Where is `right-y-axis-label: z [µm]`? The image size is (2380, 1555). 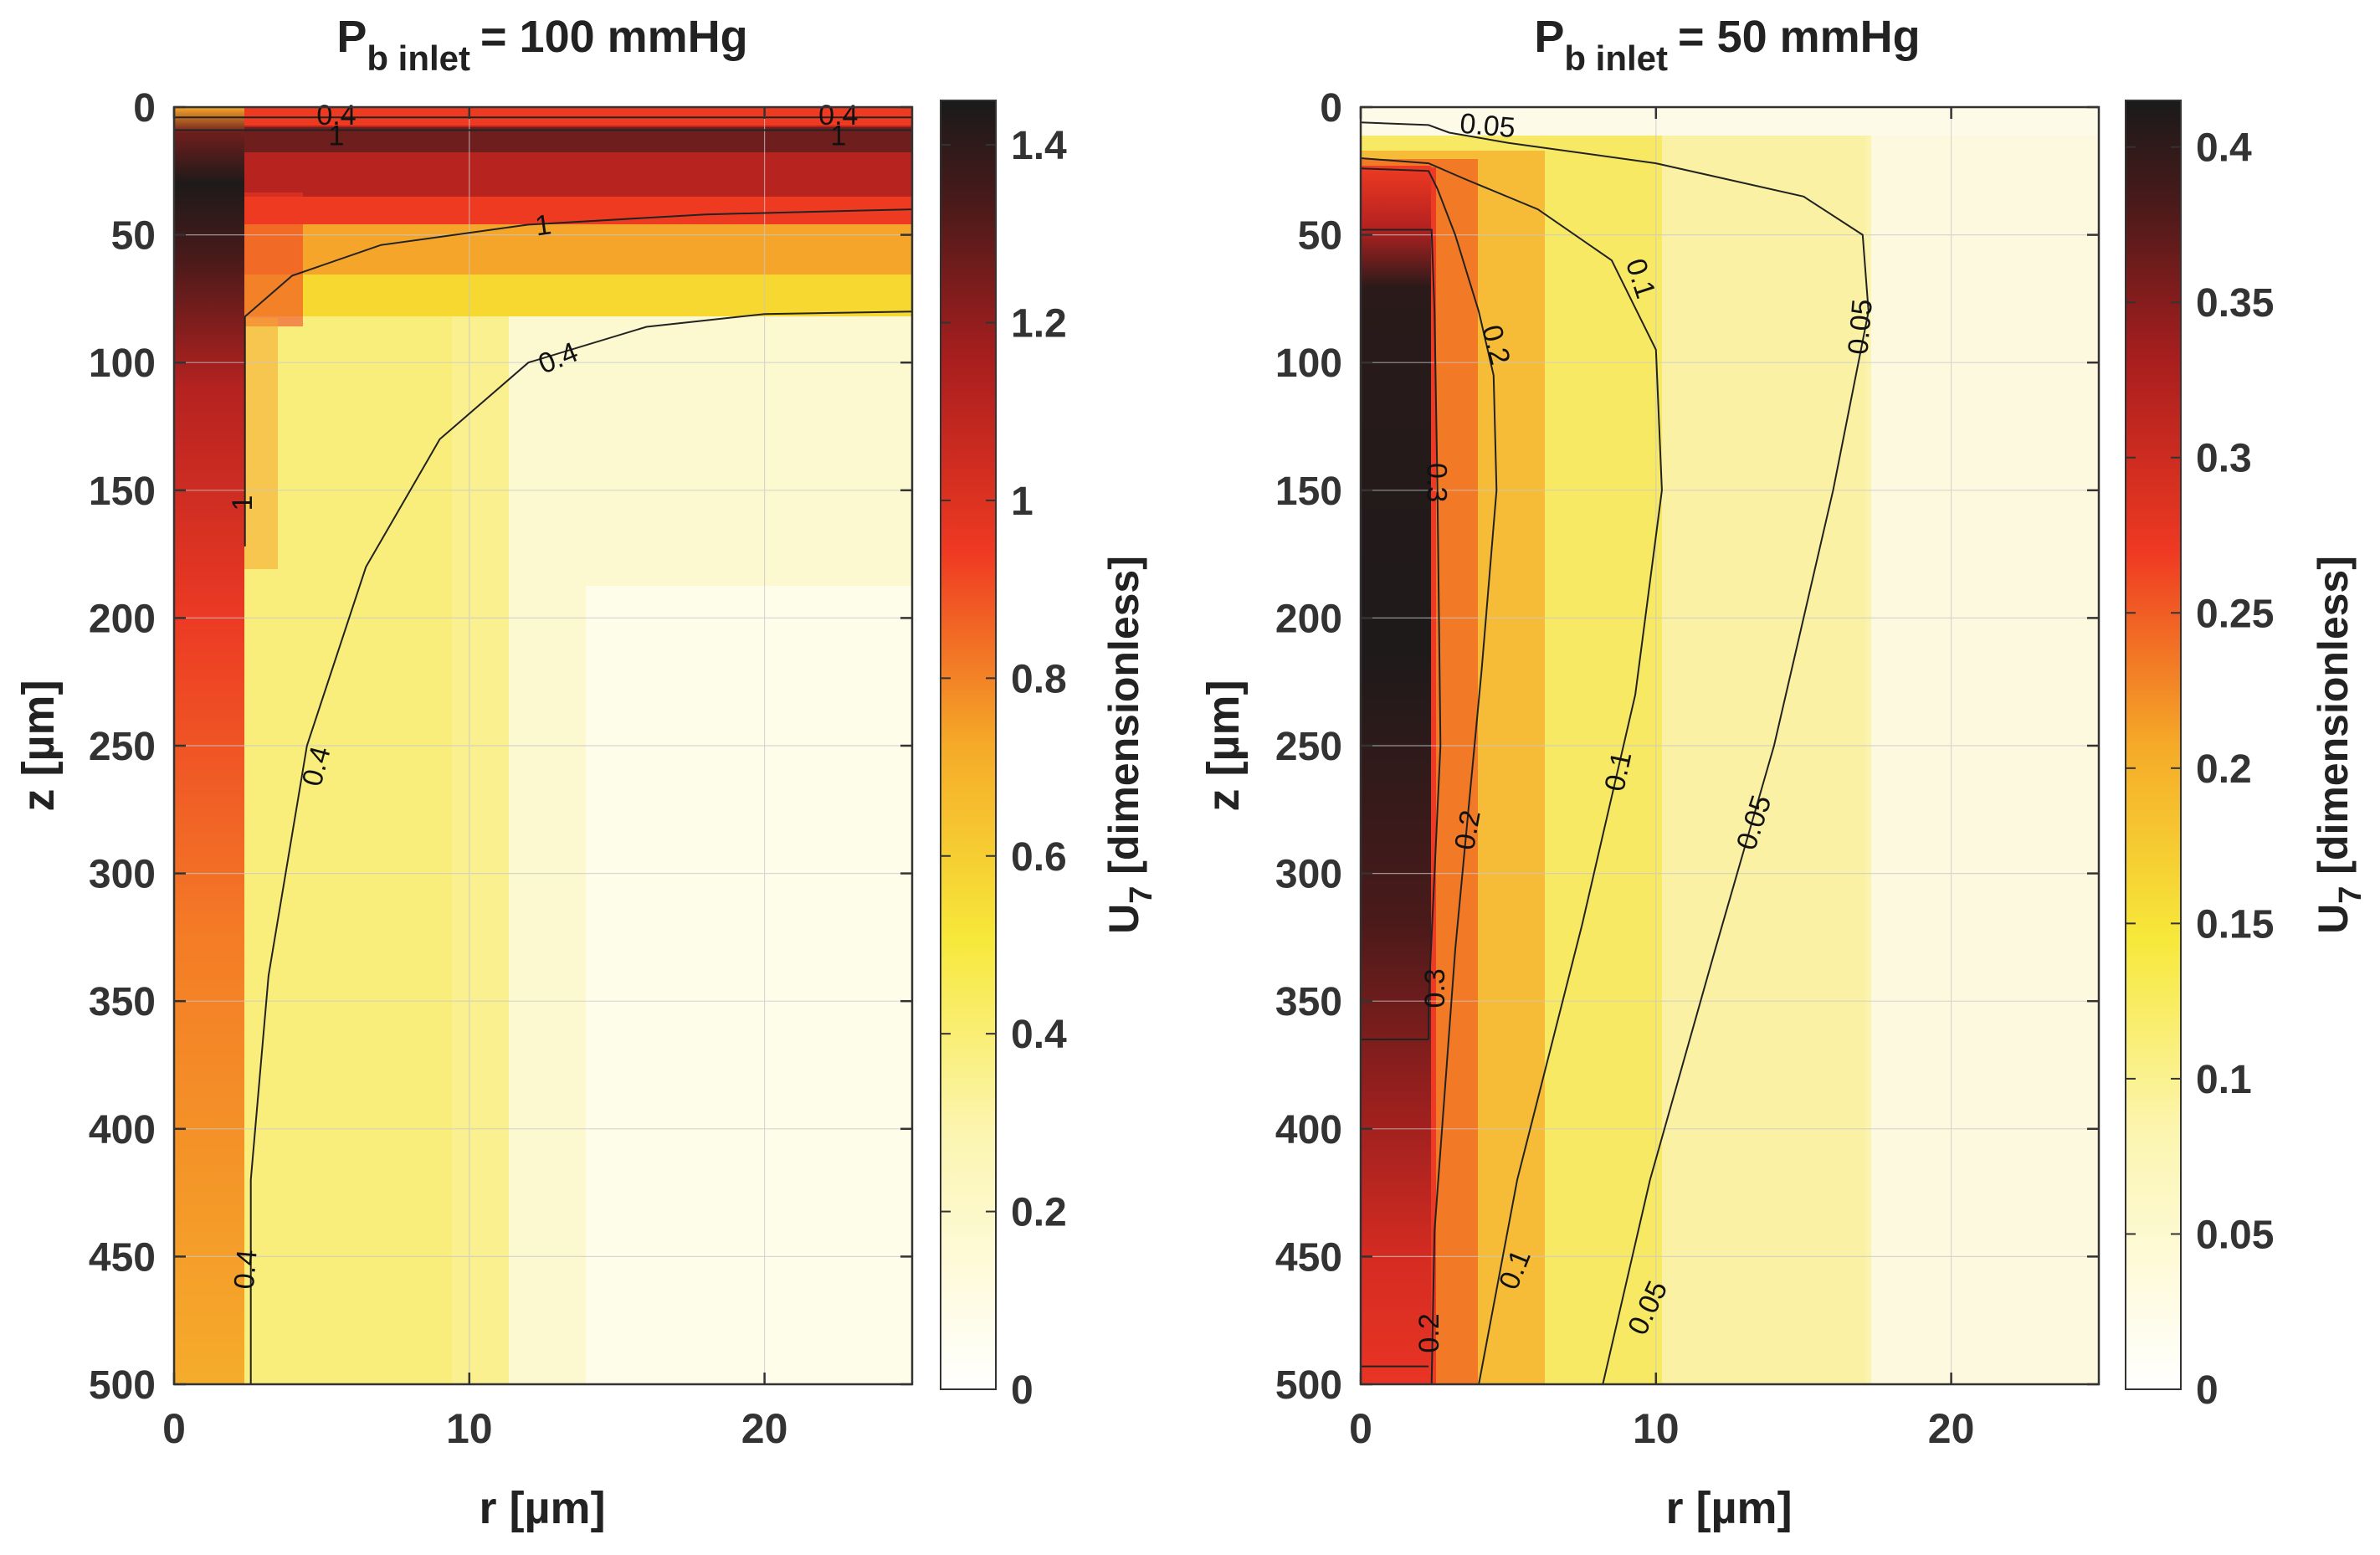
right-y-axis-label: z [µm] is located at coordinates (1223, 745).